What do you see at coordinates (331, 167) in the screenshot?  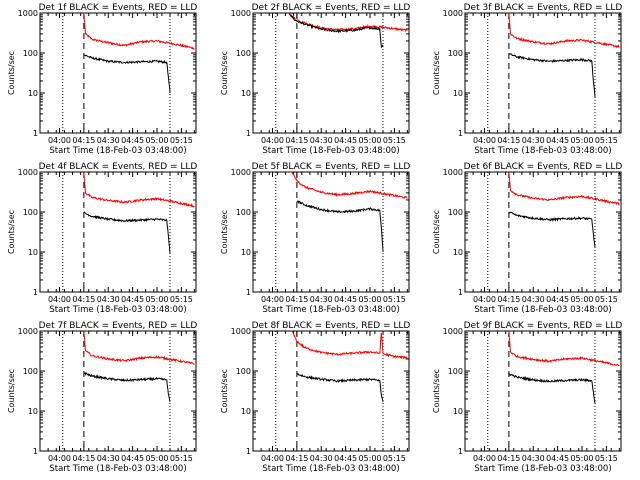 I see `chart-title: Det 5f BLACK = Events, RED = LLD` at bounding box center [331, 167].